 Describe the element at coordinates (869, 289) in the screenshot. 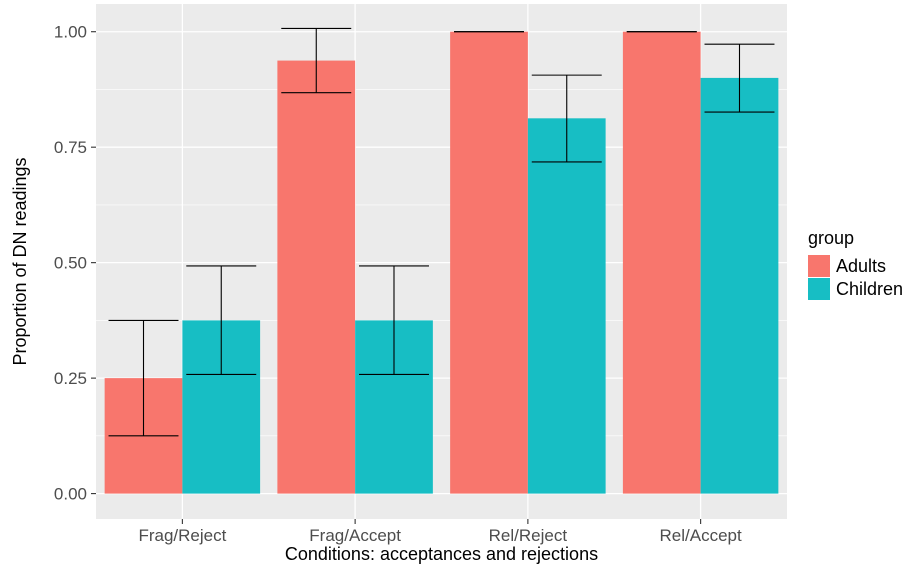

I see `legend-label-children: Children` at that location.